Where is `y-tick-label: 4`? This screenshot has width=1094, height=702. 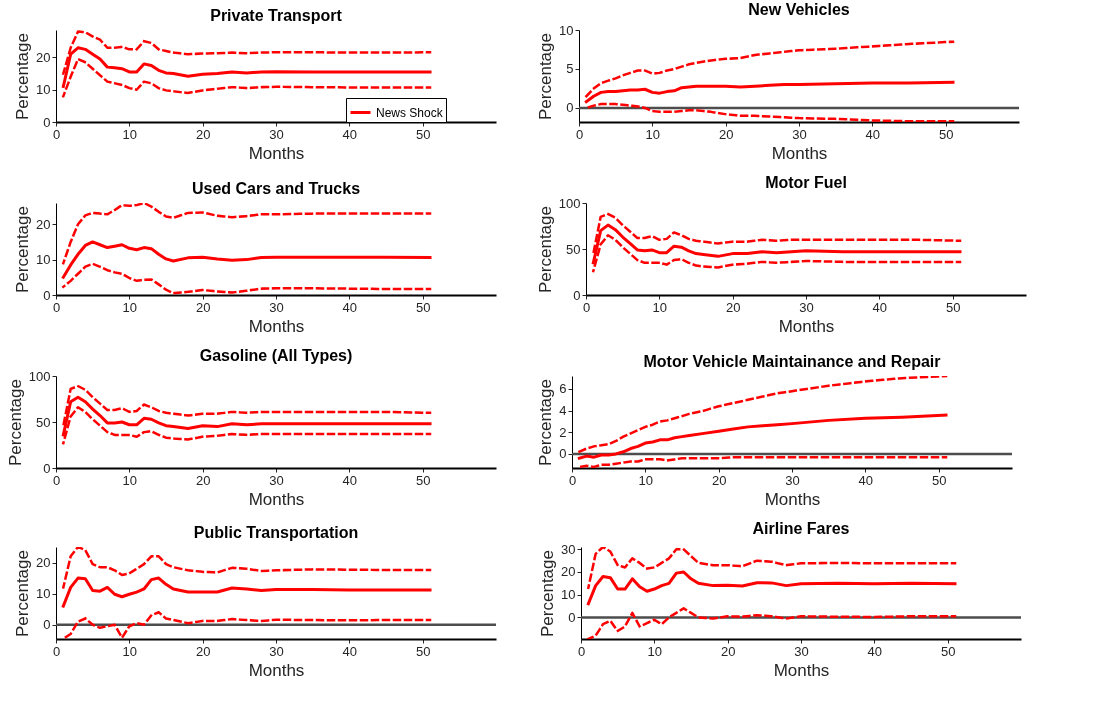 y-tick-label: 4 is located at coordinates (563, 411).